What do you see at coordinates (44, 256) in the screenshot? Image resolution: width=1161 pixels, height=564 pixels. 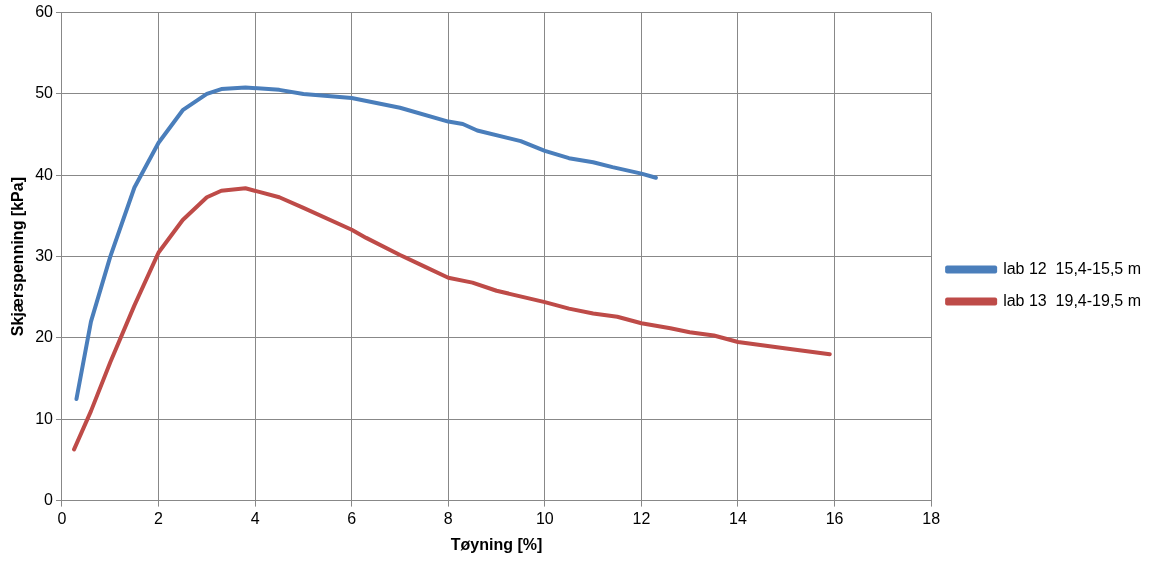 I see `y-tick-label: 30` at bounding box center [44, 256].